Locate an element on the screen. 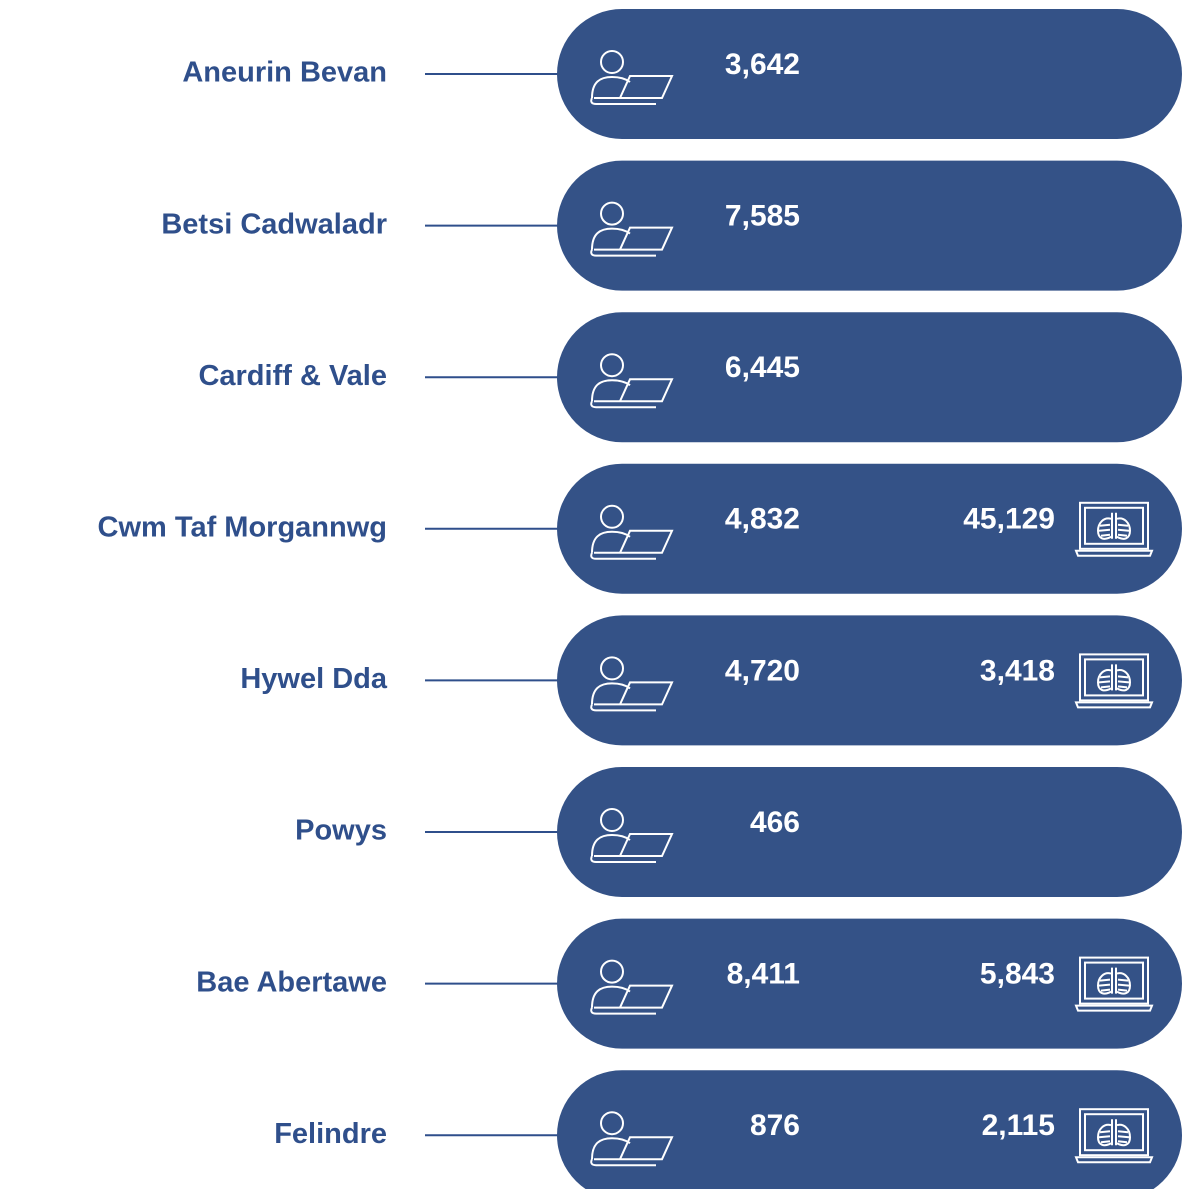 This screenshot has width=1188, height=1189. hospital-name: Cwm Taf Morgannwg is located at coordinates (242, 527).